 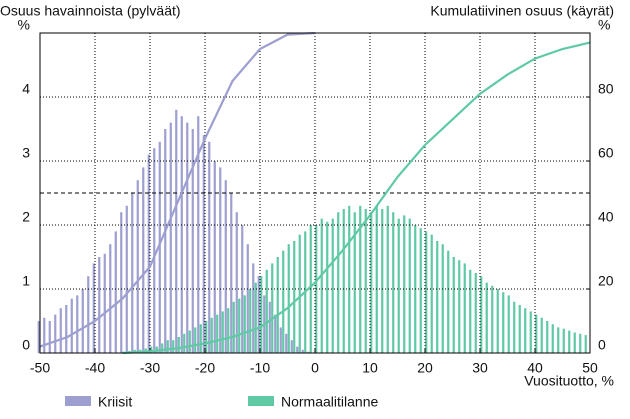 I want to click on x-tick-label: -50, so click(x=40, y=368).